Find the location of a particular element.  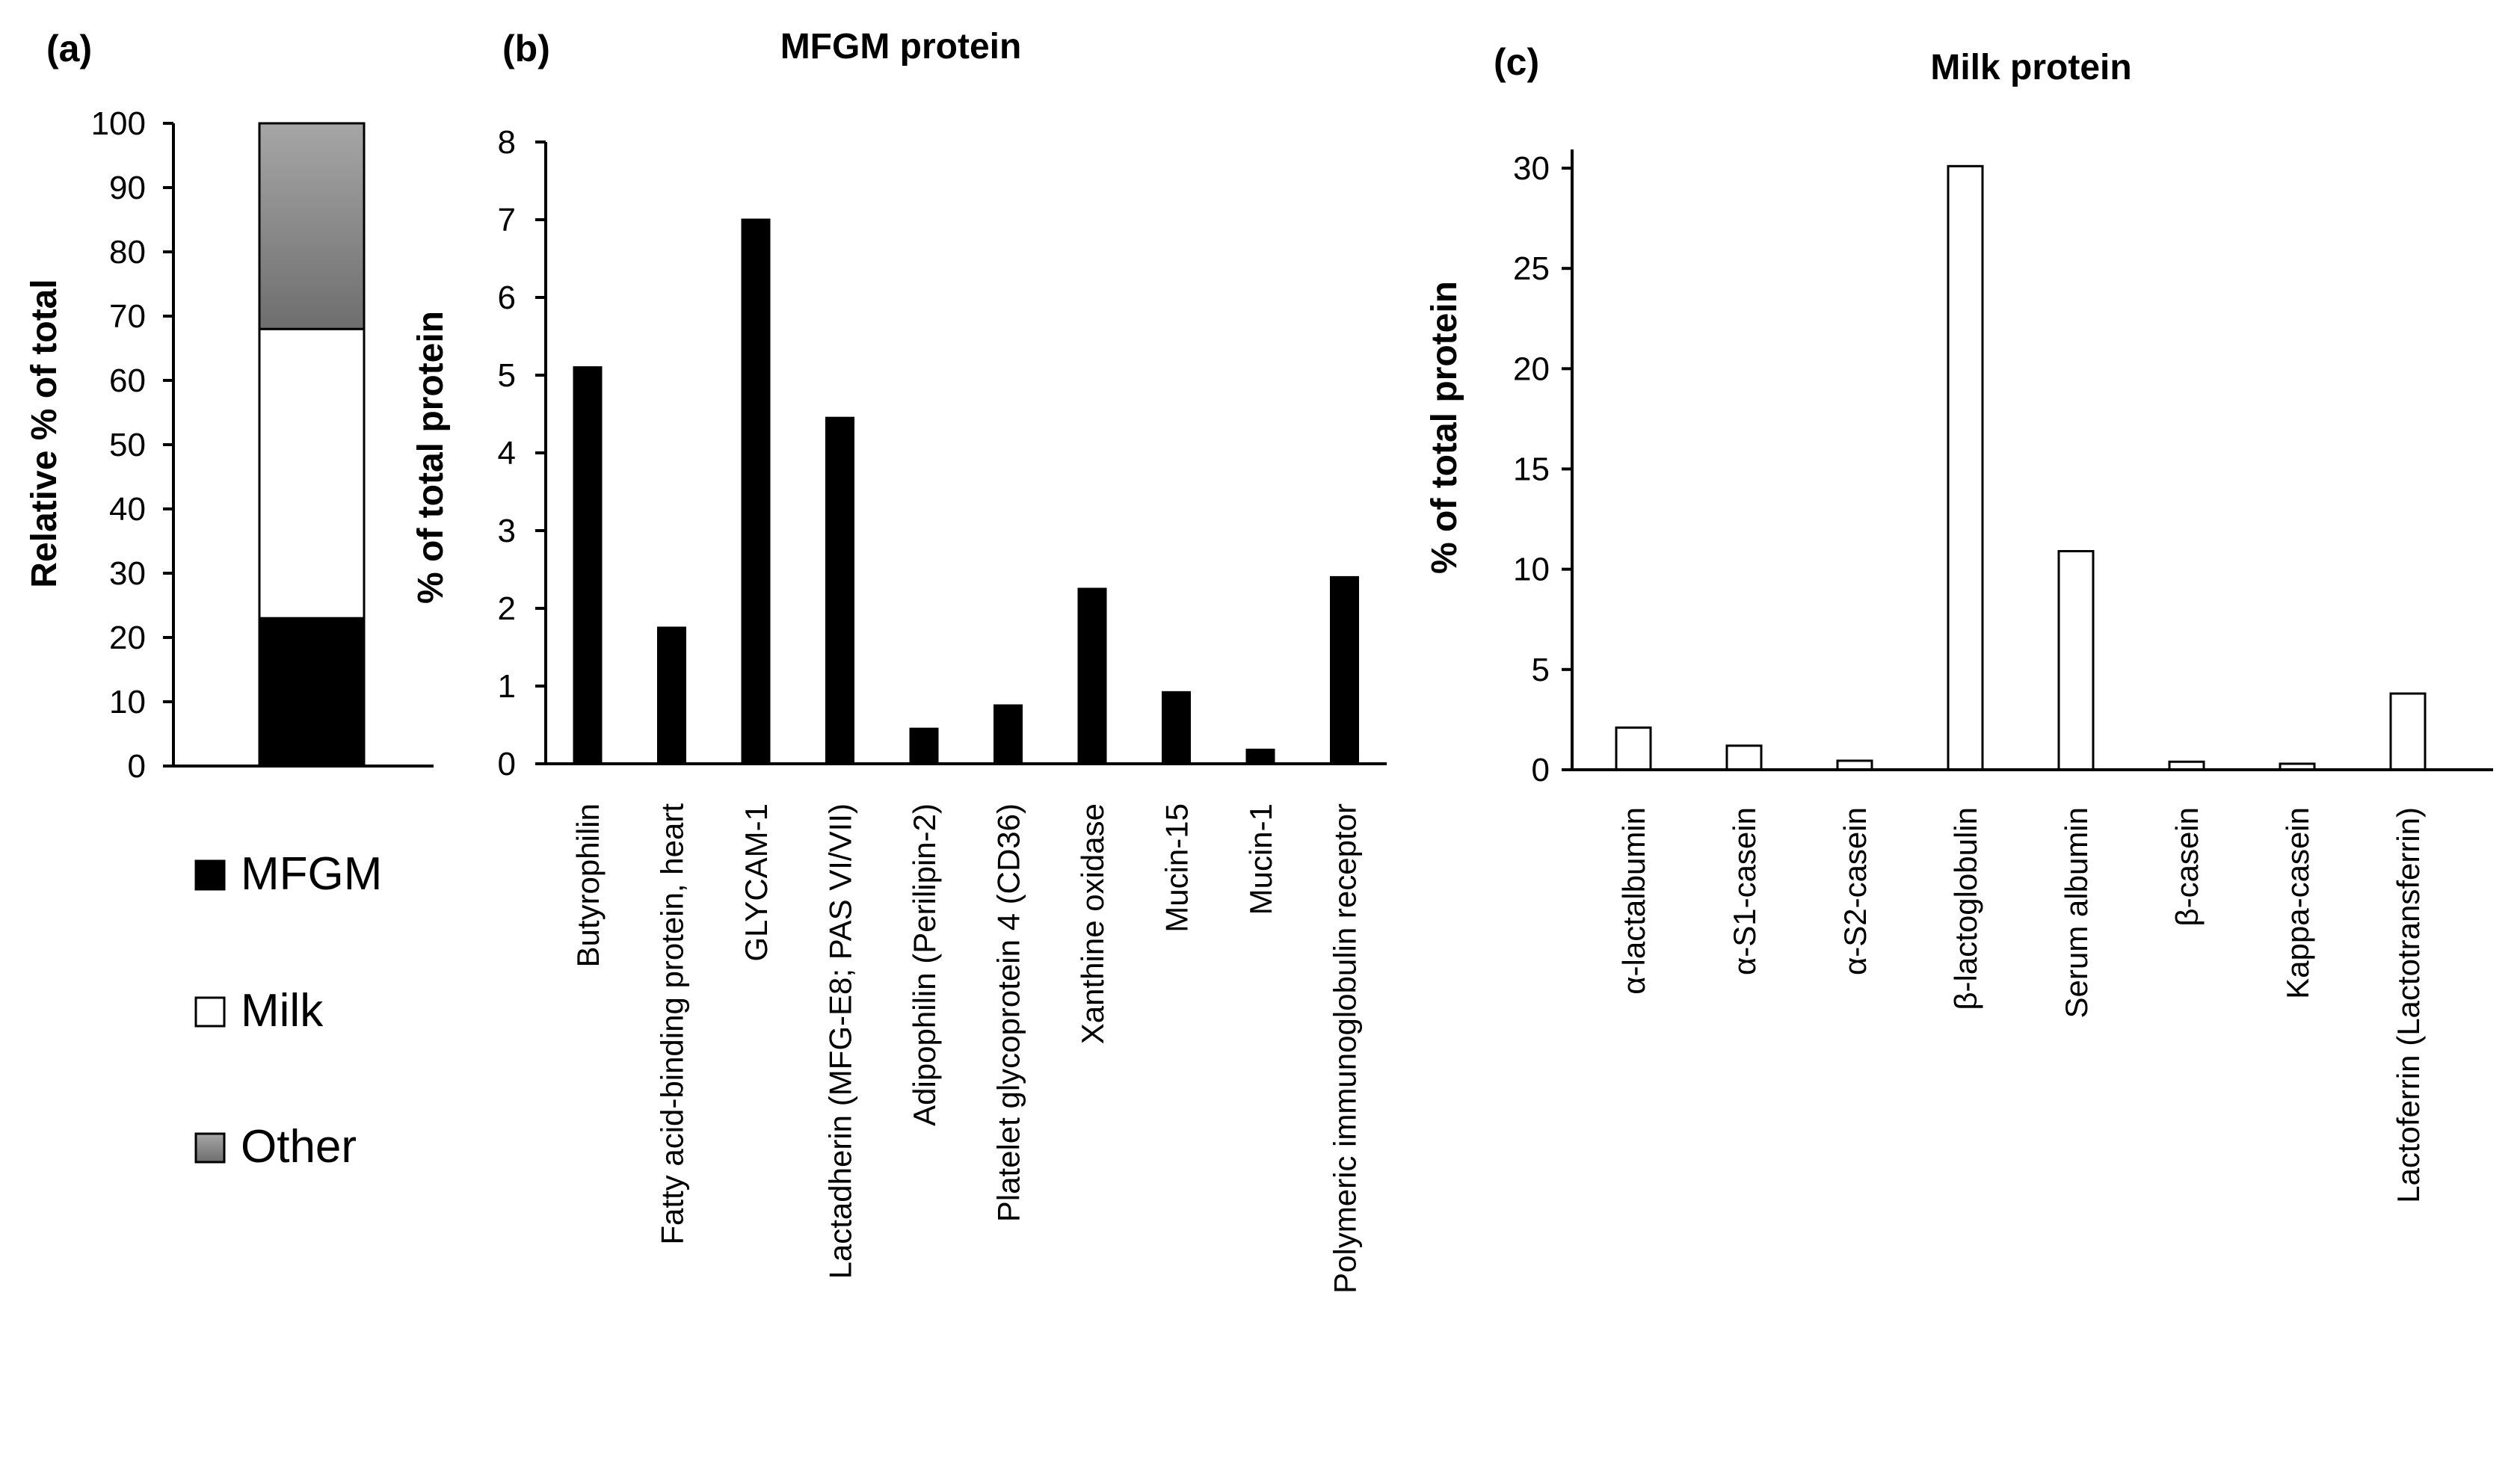

panel-a-ytick-label: 80 is located at coordinates (127, 252).